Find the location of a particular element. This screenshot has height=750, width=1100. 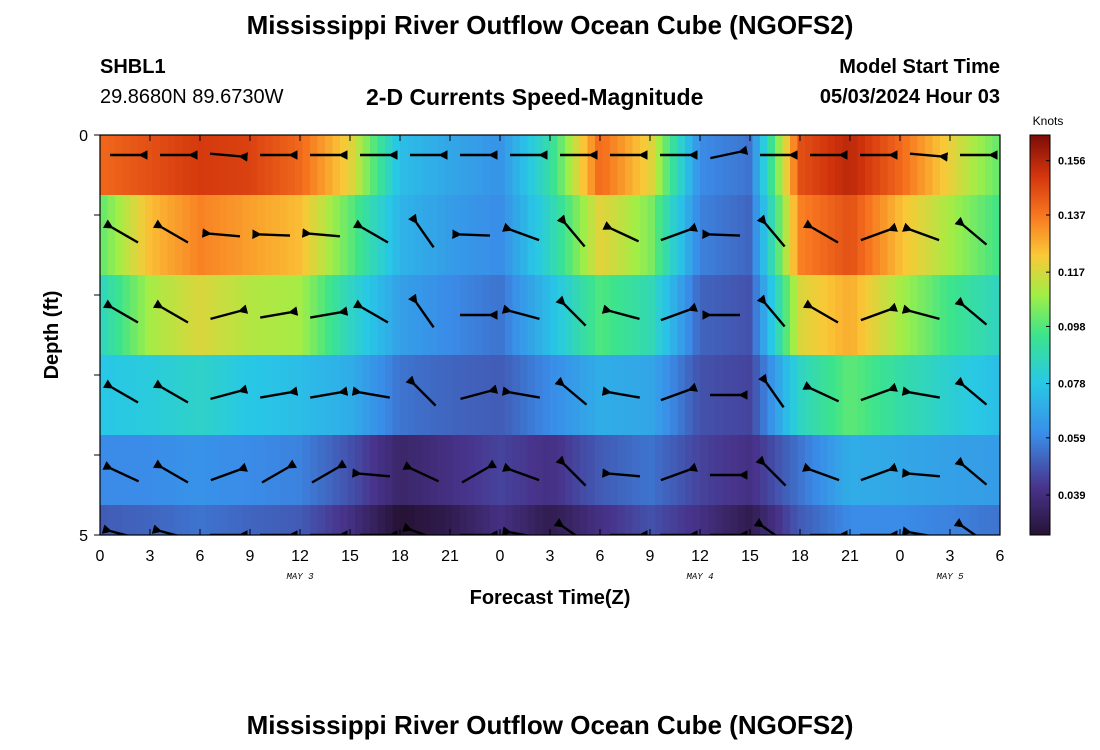

y-tick-label: 0 is located at coordinates (83, 136).